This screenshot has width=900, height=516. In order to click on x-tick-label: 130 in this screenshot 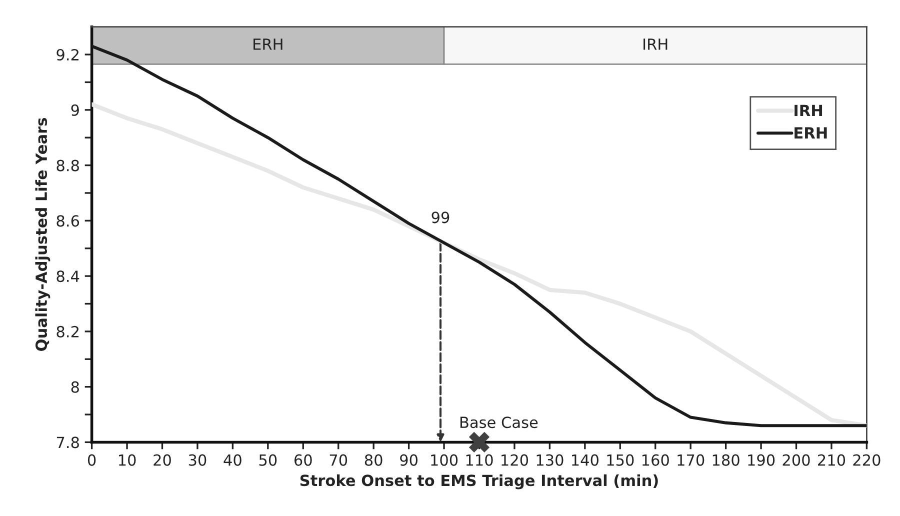, I will do `click(550, 460)`.